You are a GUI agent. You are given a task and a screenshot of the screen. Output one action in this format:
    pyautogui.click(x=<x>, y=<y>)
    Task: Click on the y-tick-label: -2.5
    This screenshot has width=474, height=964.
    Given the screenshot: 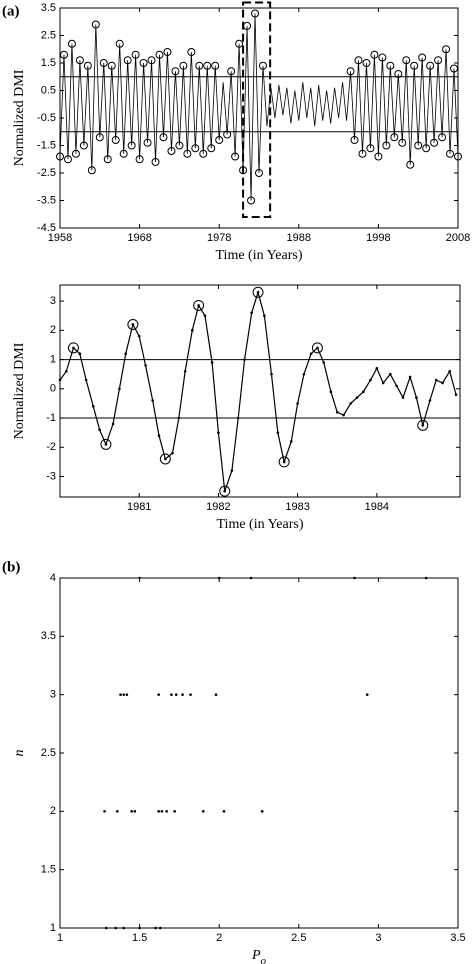 What is the action you would take?
    pyautogui.click(x=46, y=173)
    